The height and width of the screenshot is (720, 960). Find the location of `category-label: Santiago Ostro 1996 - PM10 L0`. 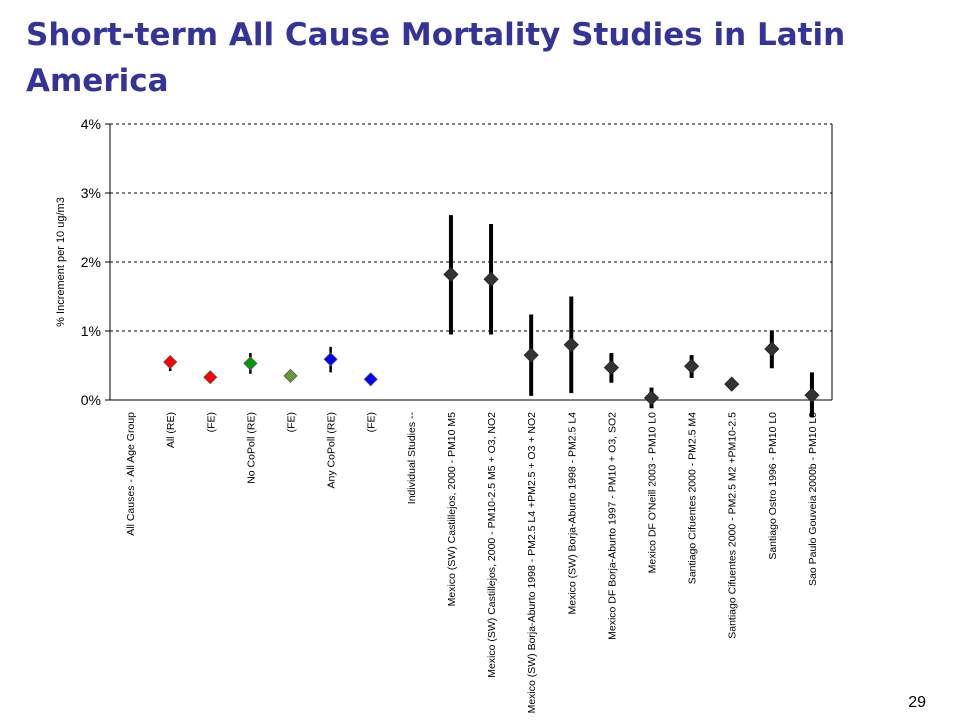

category-label: Santiago Ostro 1996 - PM10 L0 is located at coordinates (773, 486).